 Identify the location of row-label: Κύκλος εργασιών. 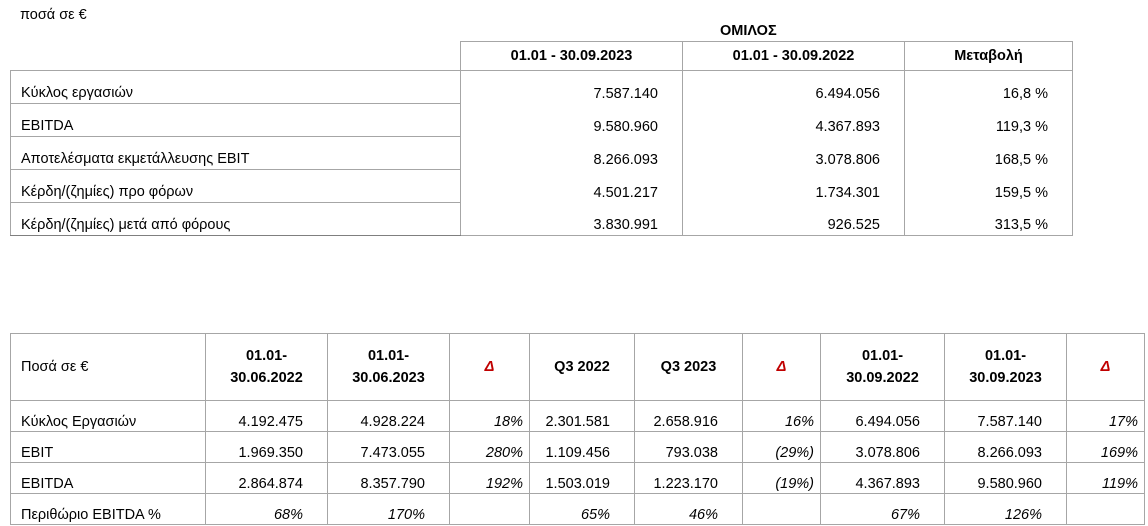
(235, 87).